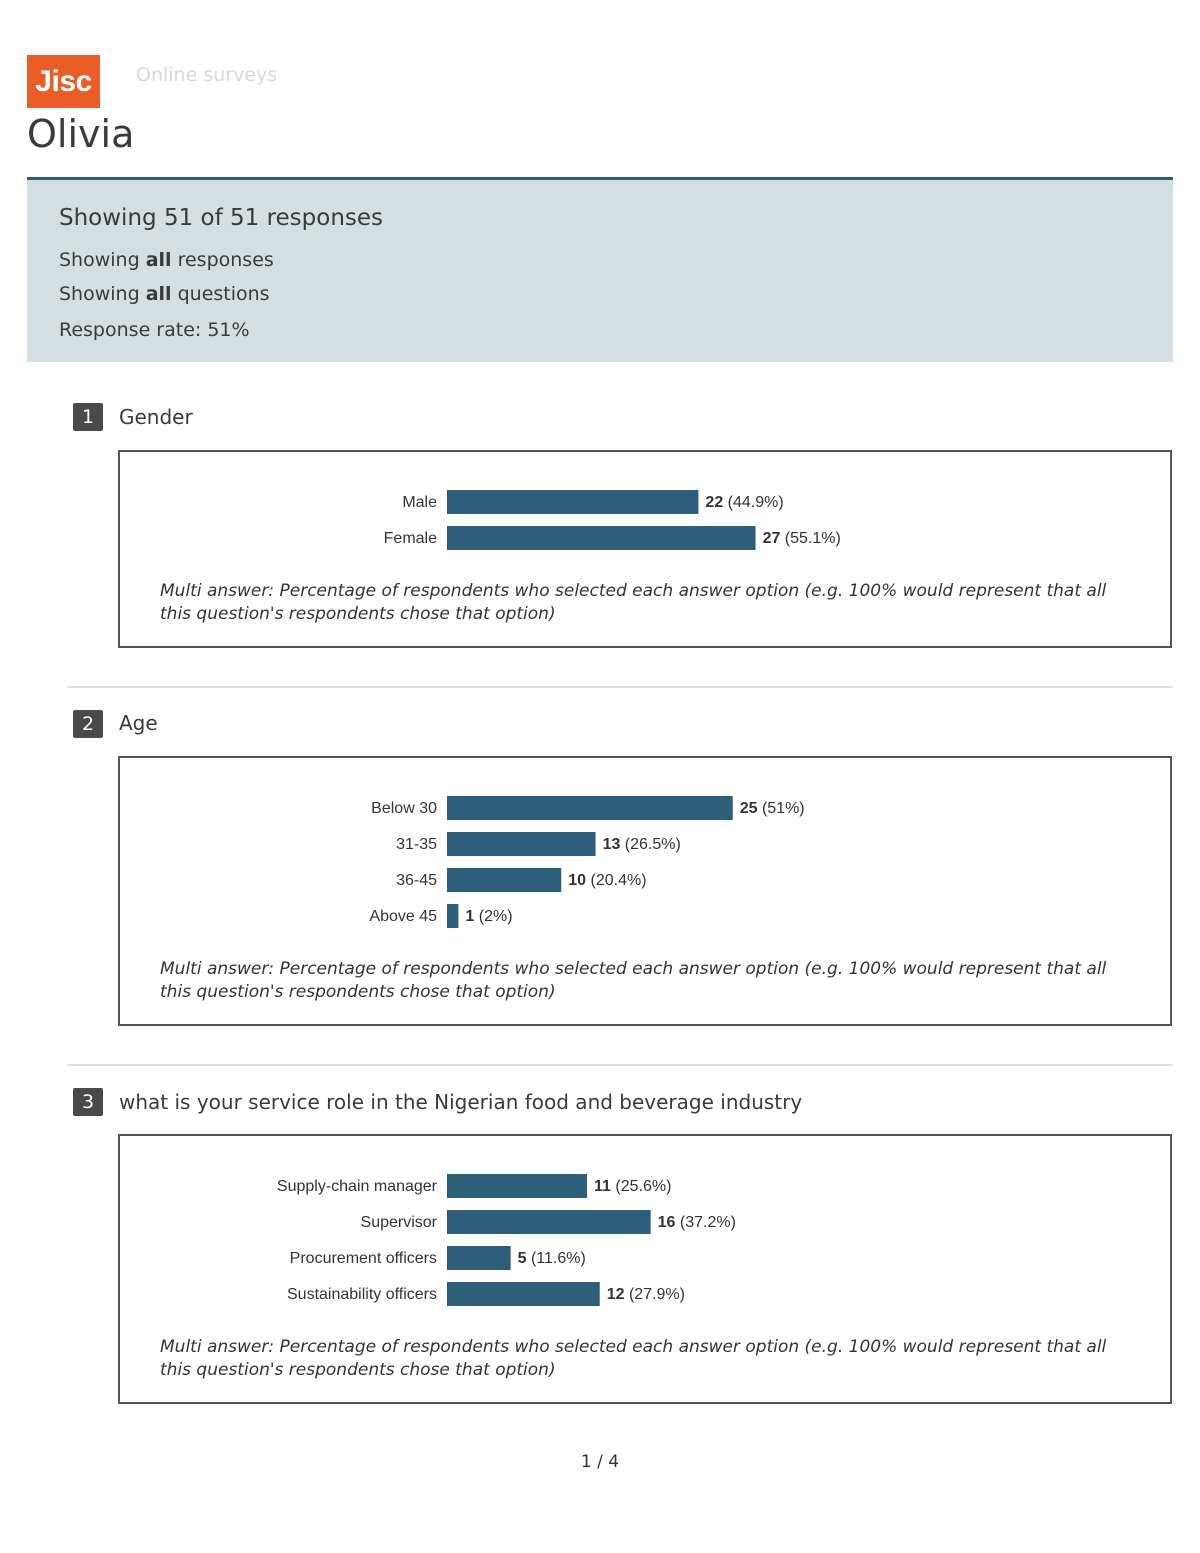 Image resolution: width=1200 pixels, height=1553 pixels. I want to click on bar-category-label: Below 30, so click(404, 808).